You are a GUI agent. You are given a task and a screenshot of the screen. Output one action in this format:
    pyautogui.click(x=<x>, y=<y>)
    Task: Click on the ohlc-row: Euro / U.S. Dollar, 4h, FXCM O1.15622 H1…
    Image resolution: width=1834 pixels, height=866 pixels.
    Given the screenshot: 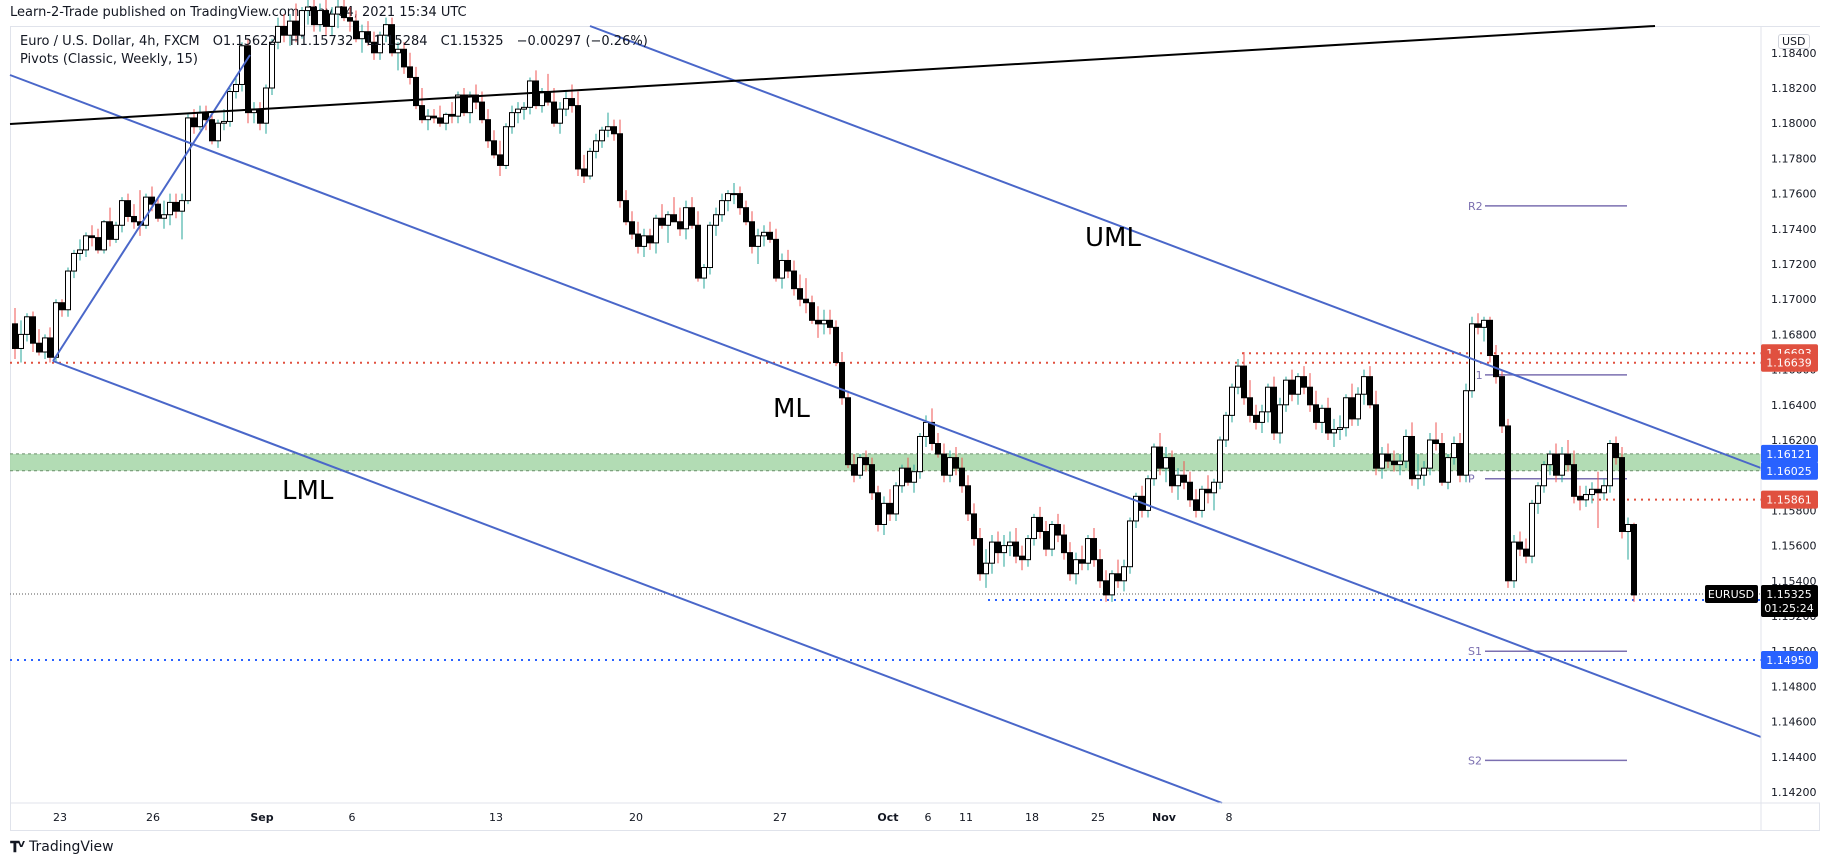 What is the action you would take?
    pyautogui.click(x=338, y=42)
    